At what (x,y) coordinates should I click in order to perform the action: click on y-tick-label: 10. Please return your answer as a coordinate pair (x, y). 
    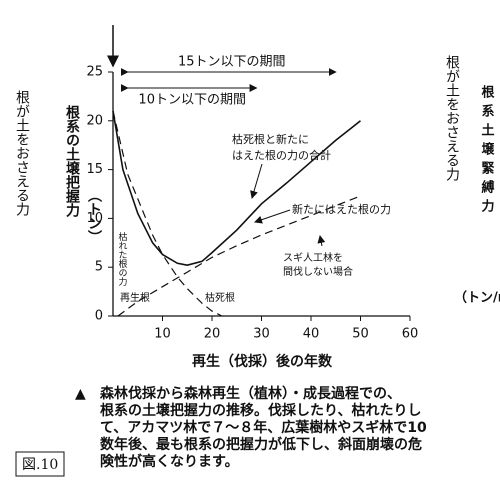
    Looking at the image, I should click on (94, 218).